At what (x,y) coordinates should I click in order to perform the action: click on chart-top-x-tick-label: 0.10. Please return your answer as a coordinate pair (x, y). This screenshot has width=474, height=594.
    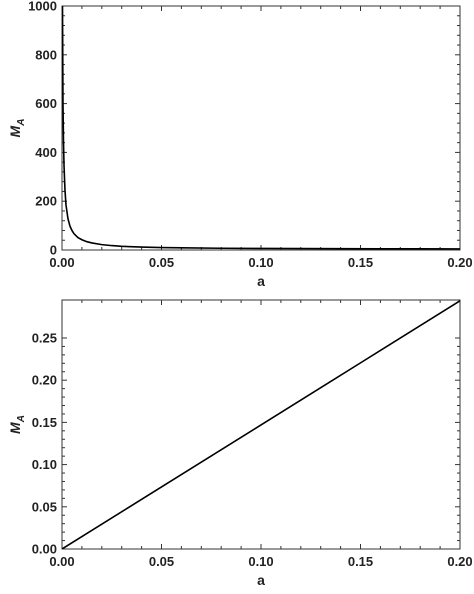
    Looking at the image, I should click on (260, 262).